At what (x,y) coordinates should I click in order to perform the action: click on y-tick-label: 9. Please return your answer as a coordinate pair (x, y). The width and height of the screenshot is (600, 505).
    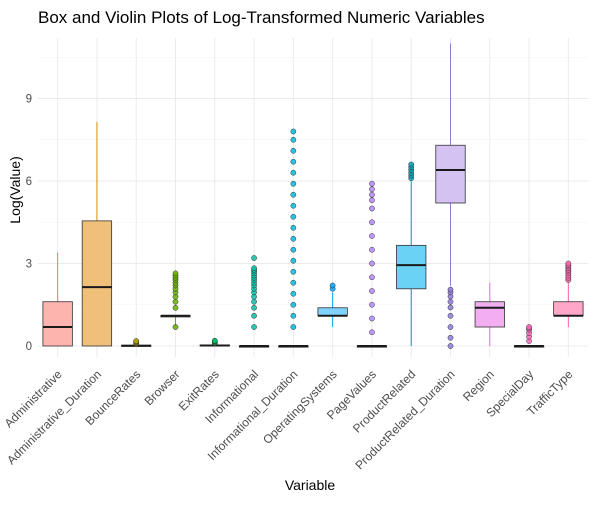
    Looking at the image, I should click on (29, 100).